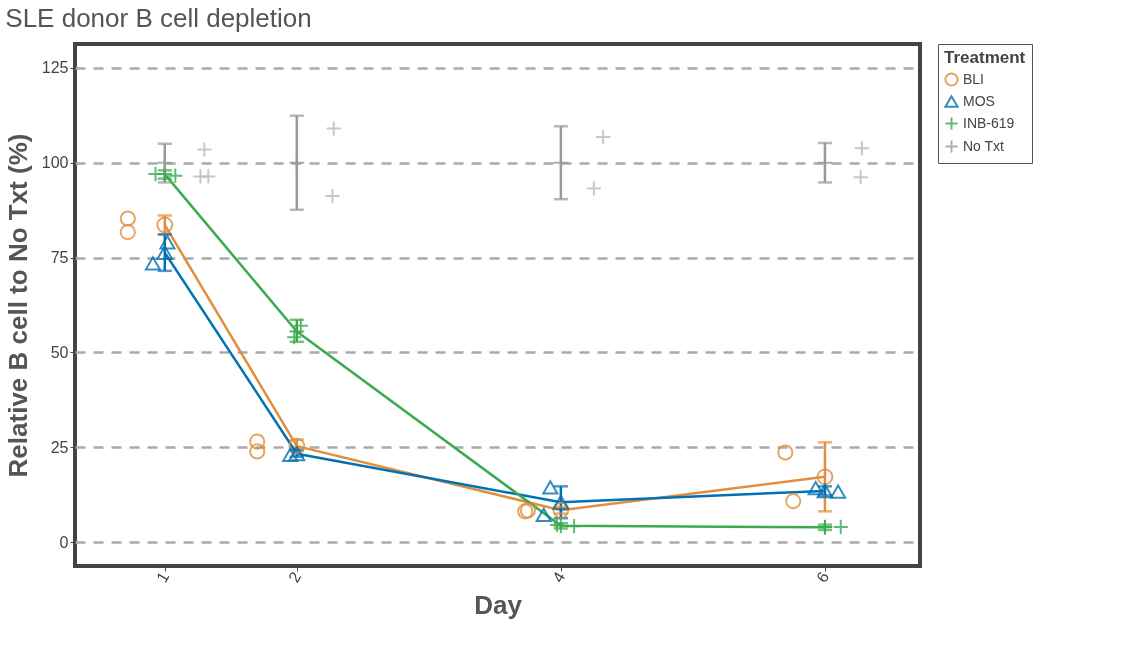 The height and width of the screenshot is (663, 1138). Describe the element at coordinates (498, 605) in the screenshot. I see `x-axis-title: Day` at that location.